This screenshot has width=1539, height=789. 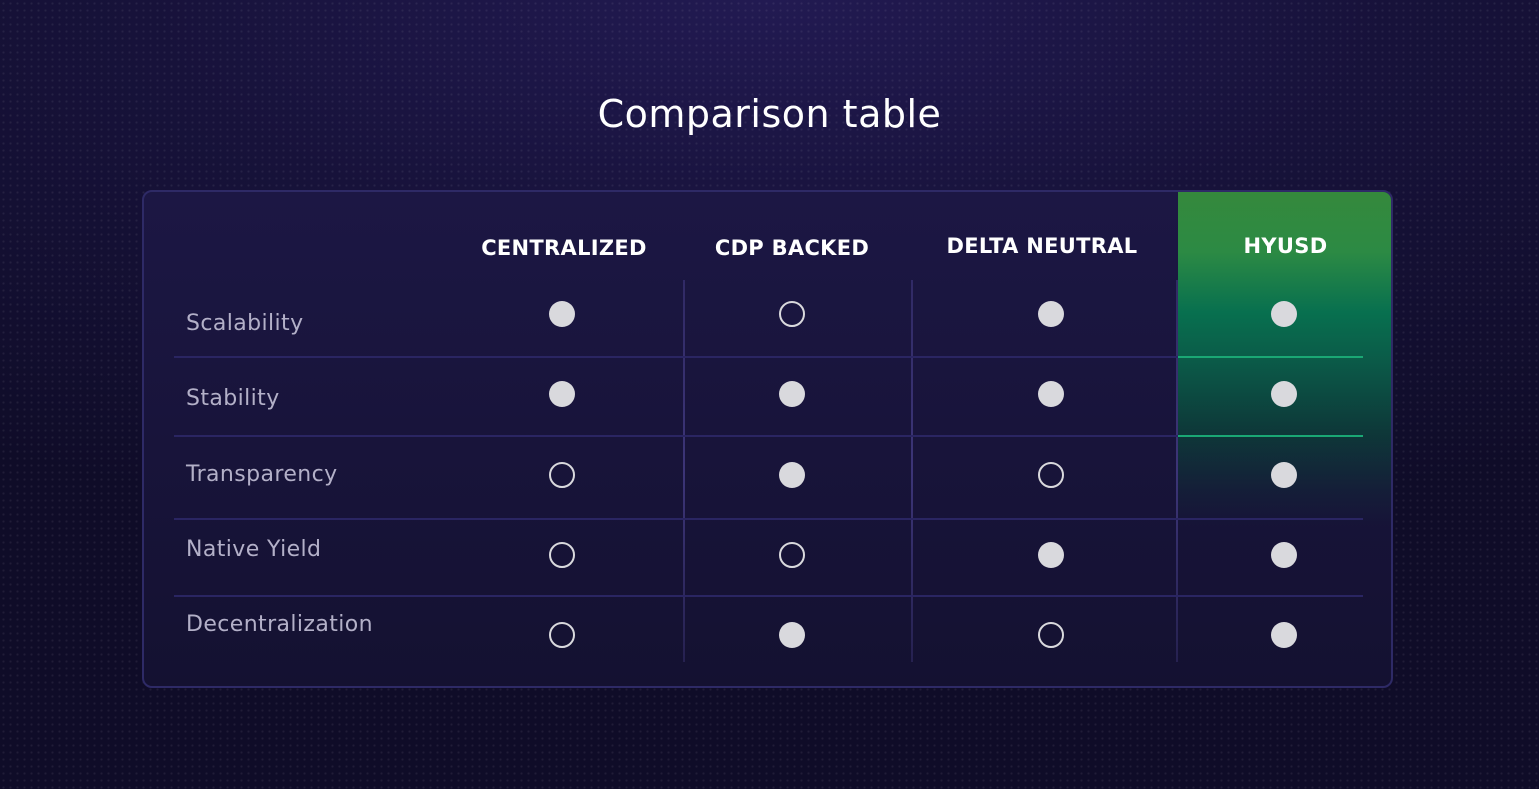 I want to click on row-label-scalability: Scalability, so click(x=245, y=323).